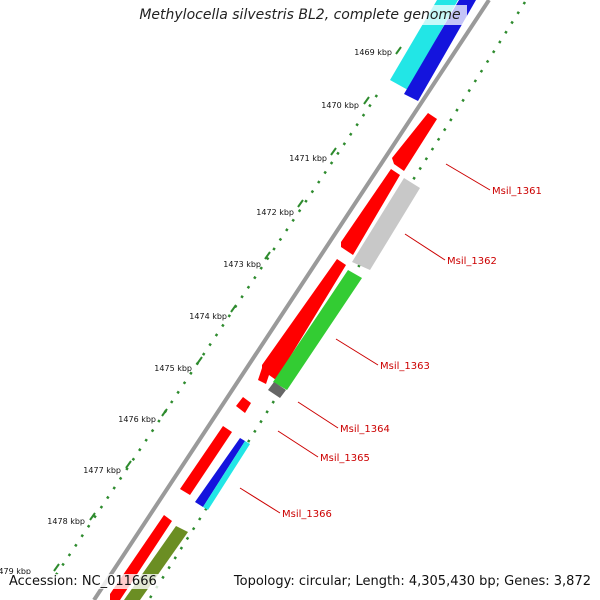  What do you see at coordinates (137, 419) in the screenshot?
I see `tick-label: 1476 kbp` at bounding box center [137, 419].